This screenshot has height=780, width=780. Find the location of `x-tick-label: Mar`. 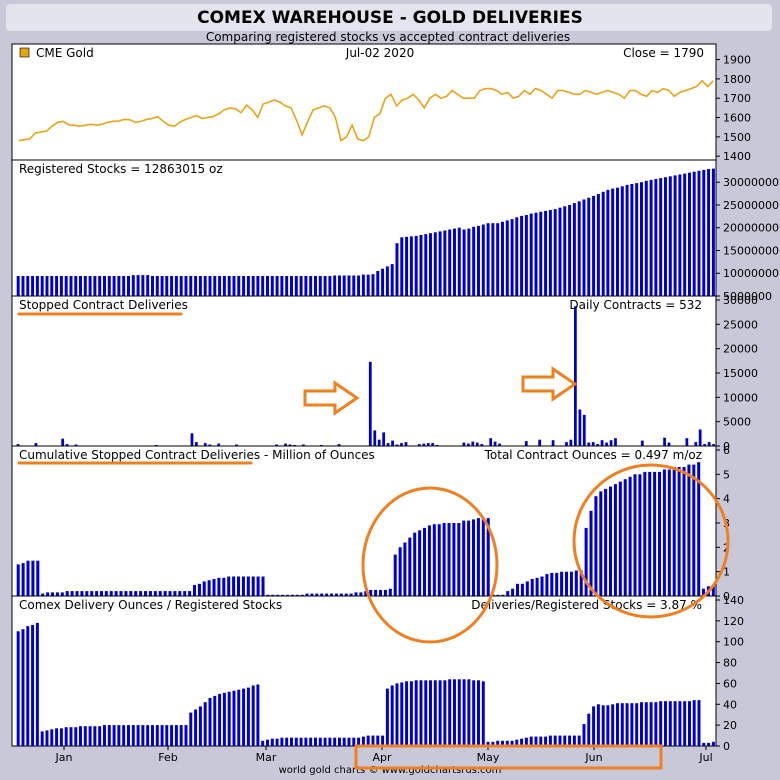

x-tick-label: Mar is located at coordinates (266, 757).